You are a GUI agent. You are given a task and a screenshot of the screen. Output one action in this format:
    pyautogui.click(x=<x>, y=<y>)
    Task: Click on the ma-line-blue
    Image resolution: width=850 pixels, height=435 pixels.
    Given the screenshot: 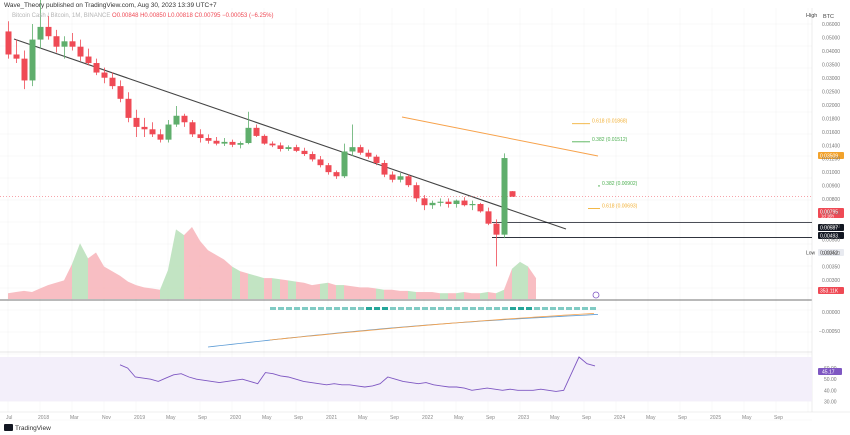 What is the action you would take?
    pyautogui.click(x=403, y=331)
    